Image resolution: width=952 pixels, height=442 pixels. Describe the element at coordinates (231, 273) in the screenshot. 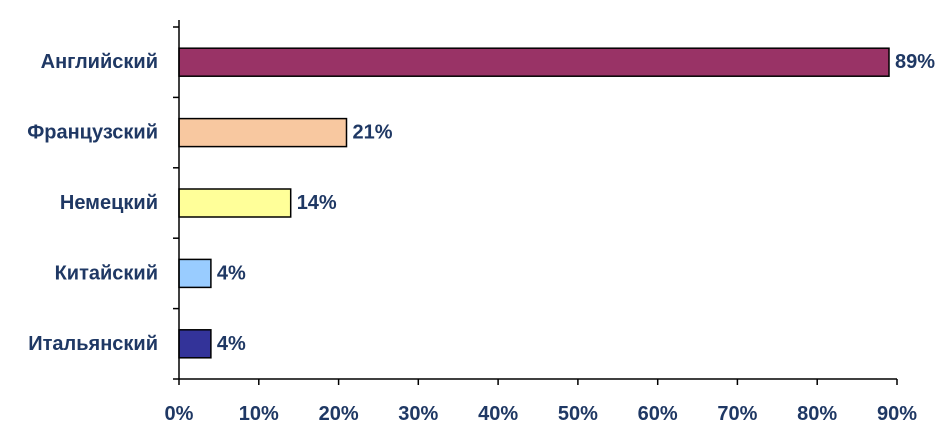

I see `data-label-3: 4%` at that location.